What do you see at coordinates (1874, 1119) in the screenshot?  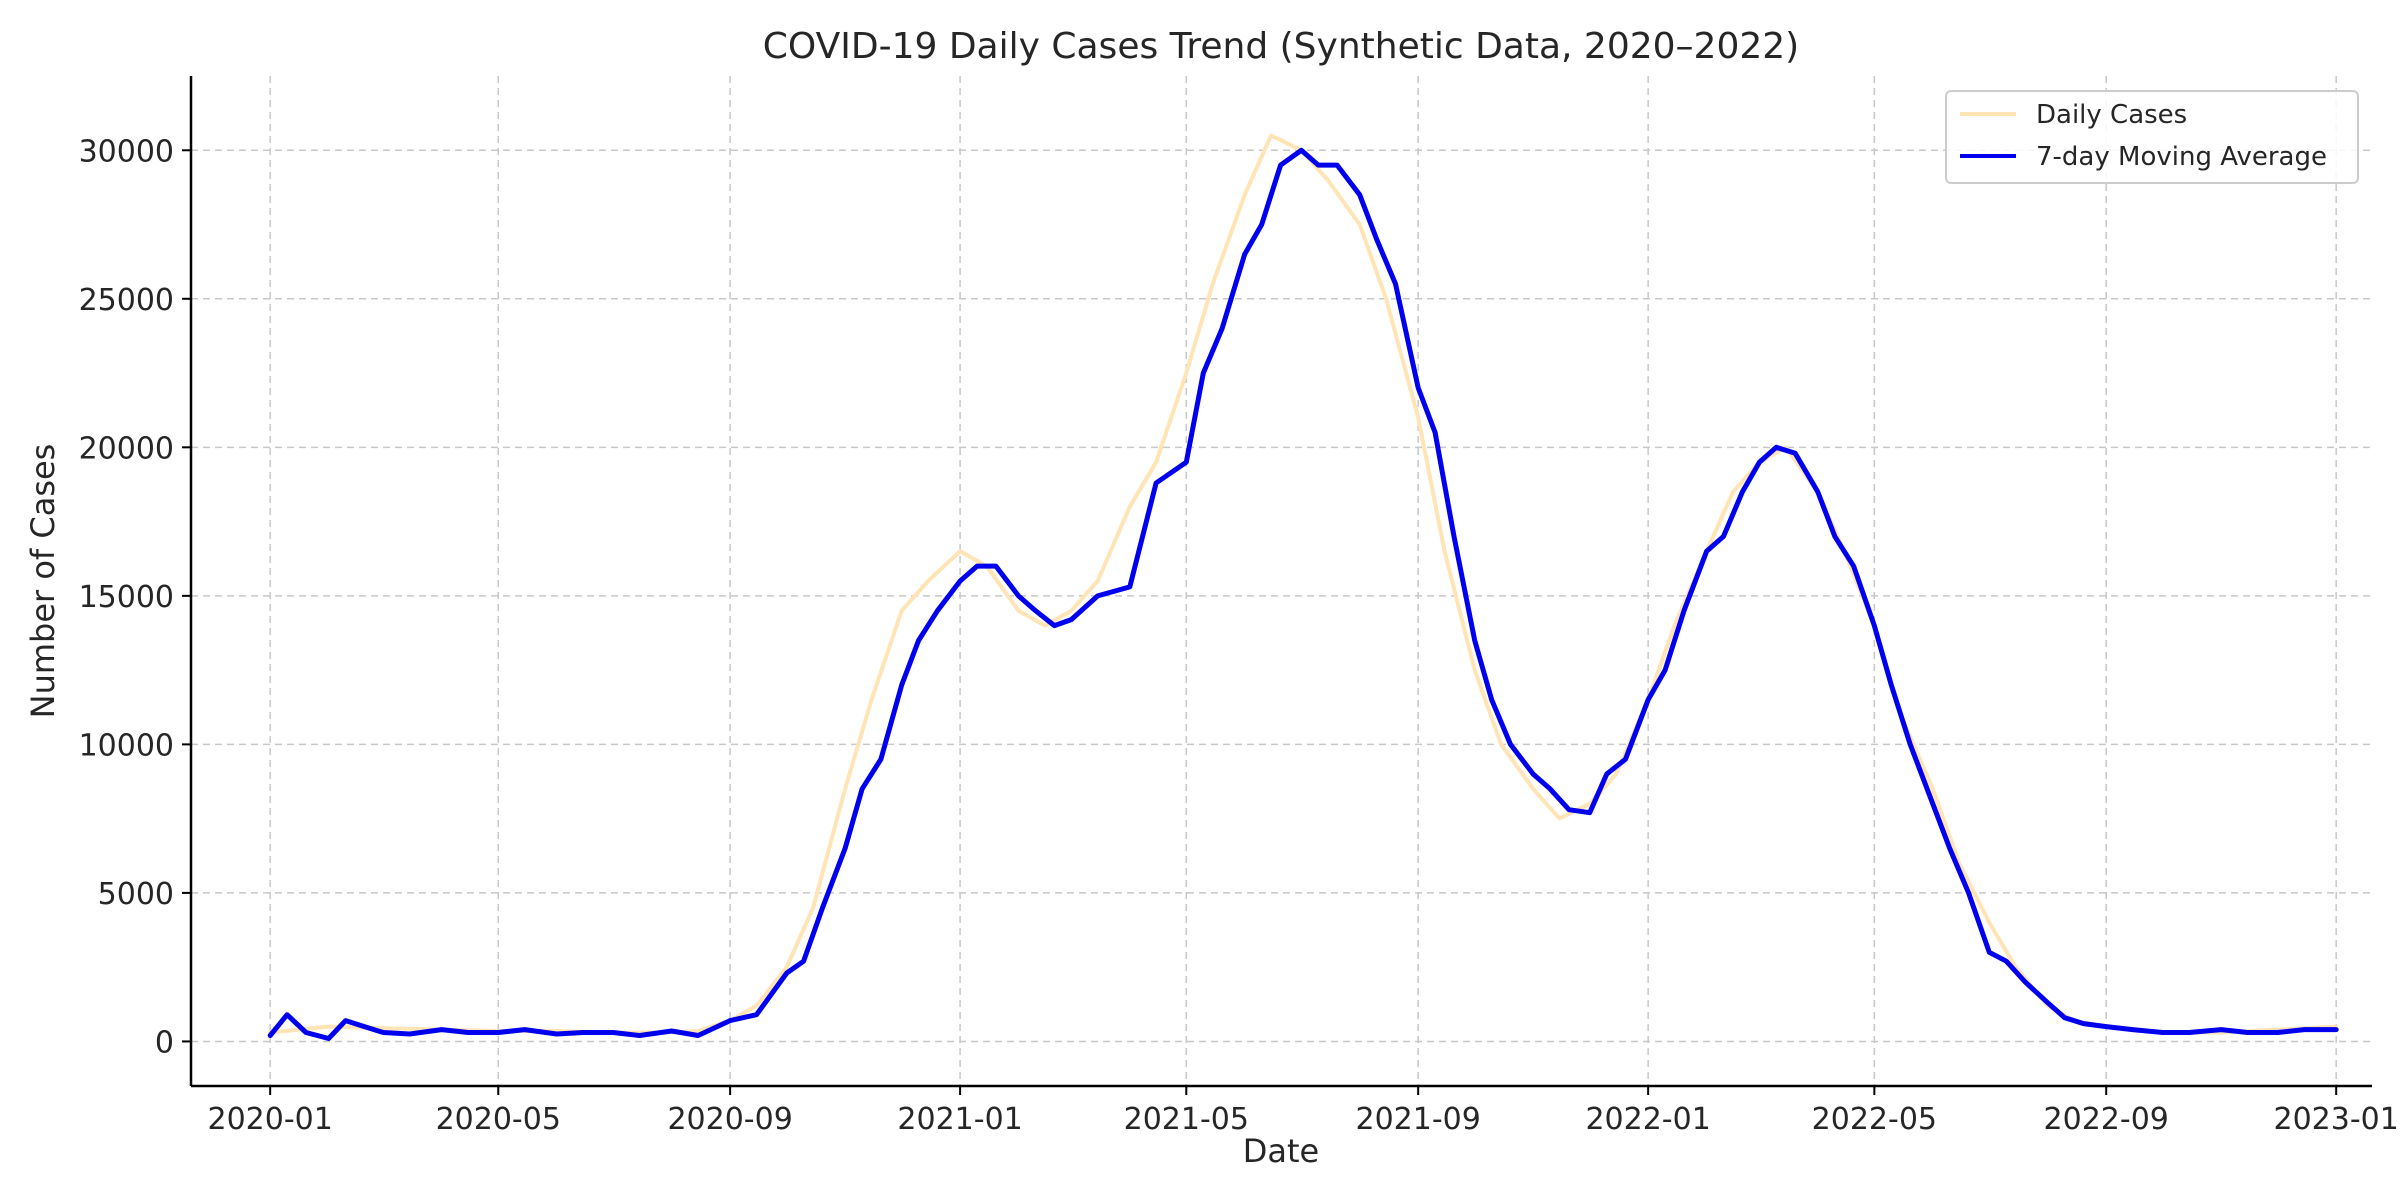 I see `x-tick-label-7: 2022-05` at bounding box center [1874, 1119].